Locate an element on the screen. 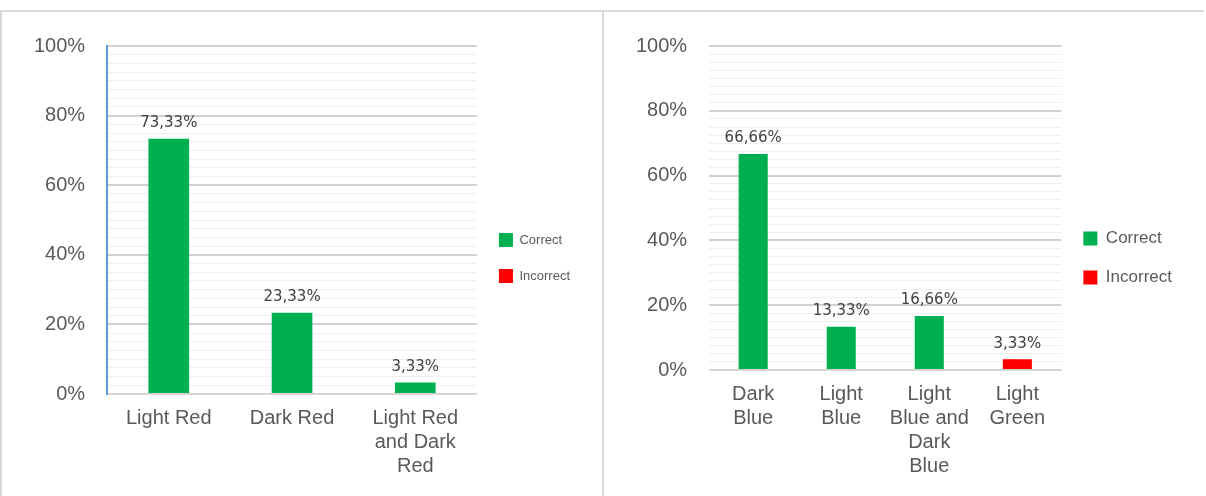 Image resolution: width=1206 pixels, height=496 pixels. x-tick-label: Dark Blue is located at coordinates (754, 404).